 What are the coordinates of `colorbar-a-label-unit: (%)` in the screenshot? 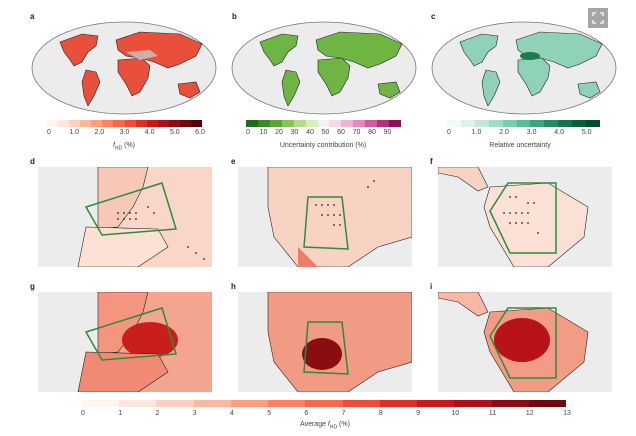 It's located at (129, 145).